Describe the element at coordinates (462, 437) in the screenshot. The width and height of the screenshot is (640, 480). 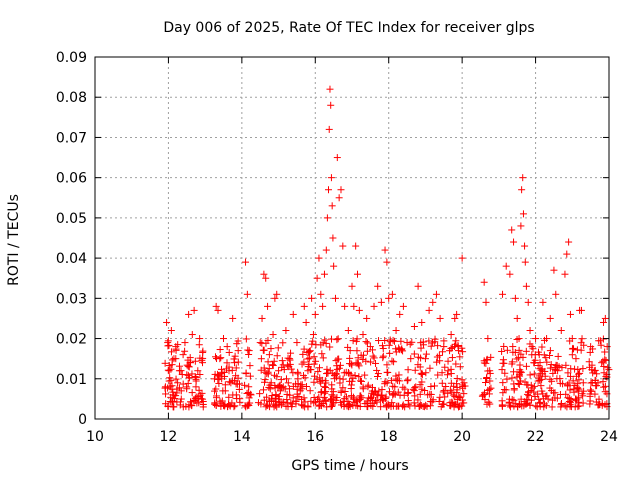
I see `x-tick-label: 20` at that location.